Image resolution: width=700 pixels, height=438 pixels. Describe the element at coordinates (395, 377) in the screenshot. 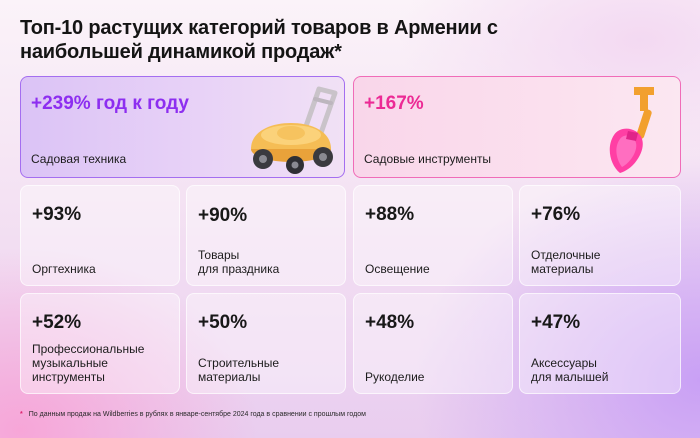

I see `category-label: Рукоделие` at that location.